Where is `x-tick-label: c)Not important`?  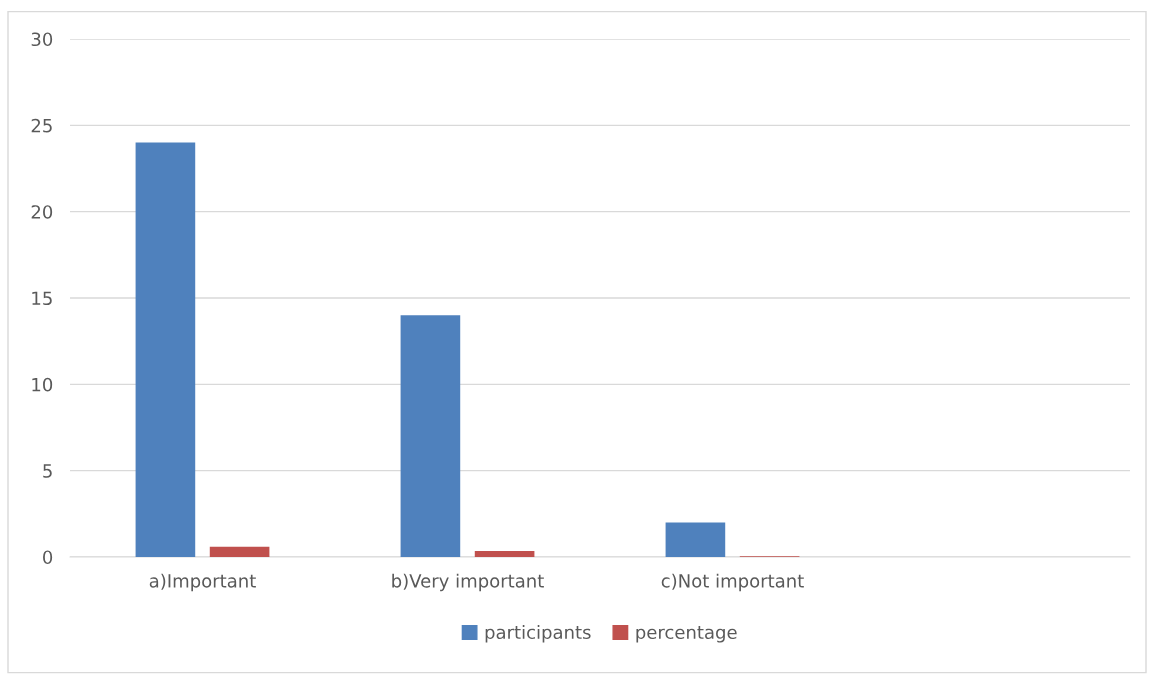 x-tick-label: c)Not important is located at coordinates (732, 582).